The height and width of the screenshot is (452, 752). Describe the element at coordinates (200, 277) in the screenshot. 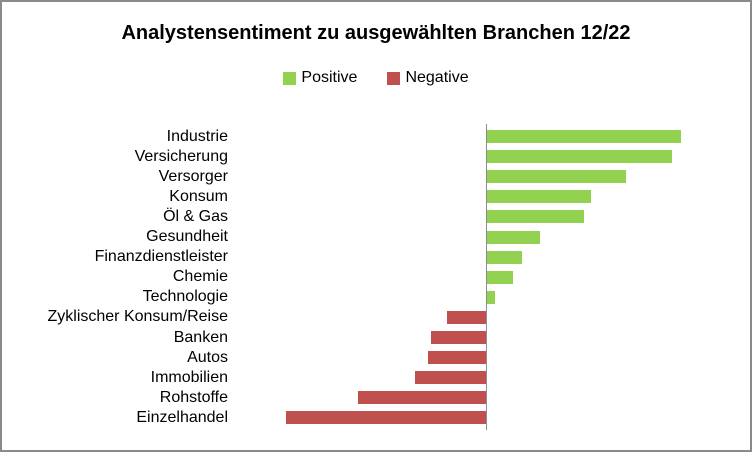

I see `category-label: Chemie` at that location.